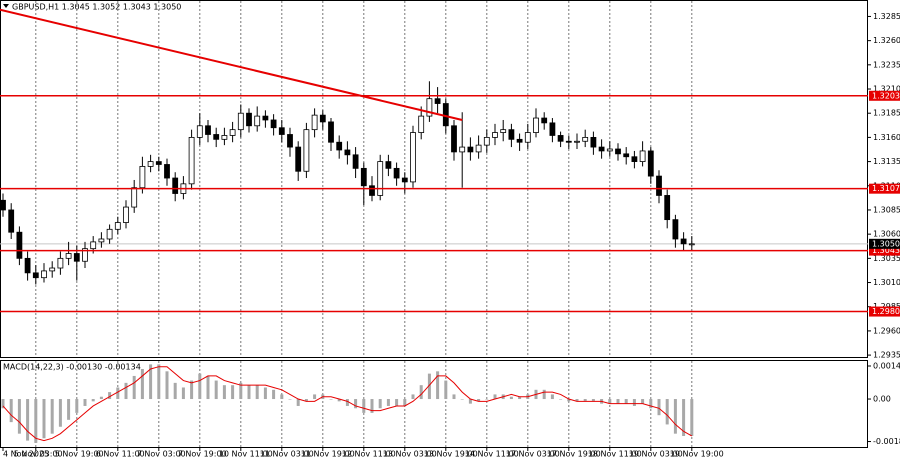 The image size is (900, 460). What do you see at coordinates (886, 366) in the screenshot?
I see `y-tick-label: 0.00143` at bounding box center [886, 366].